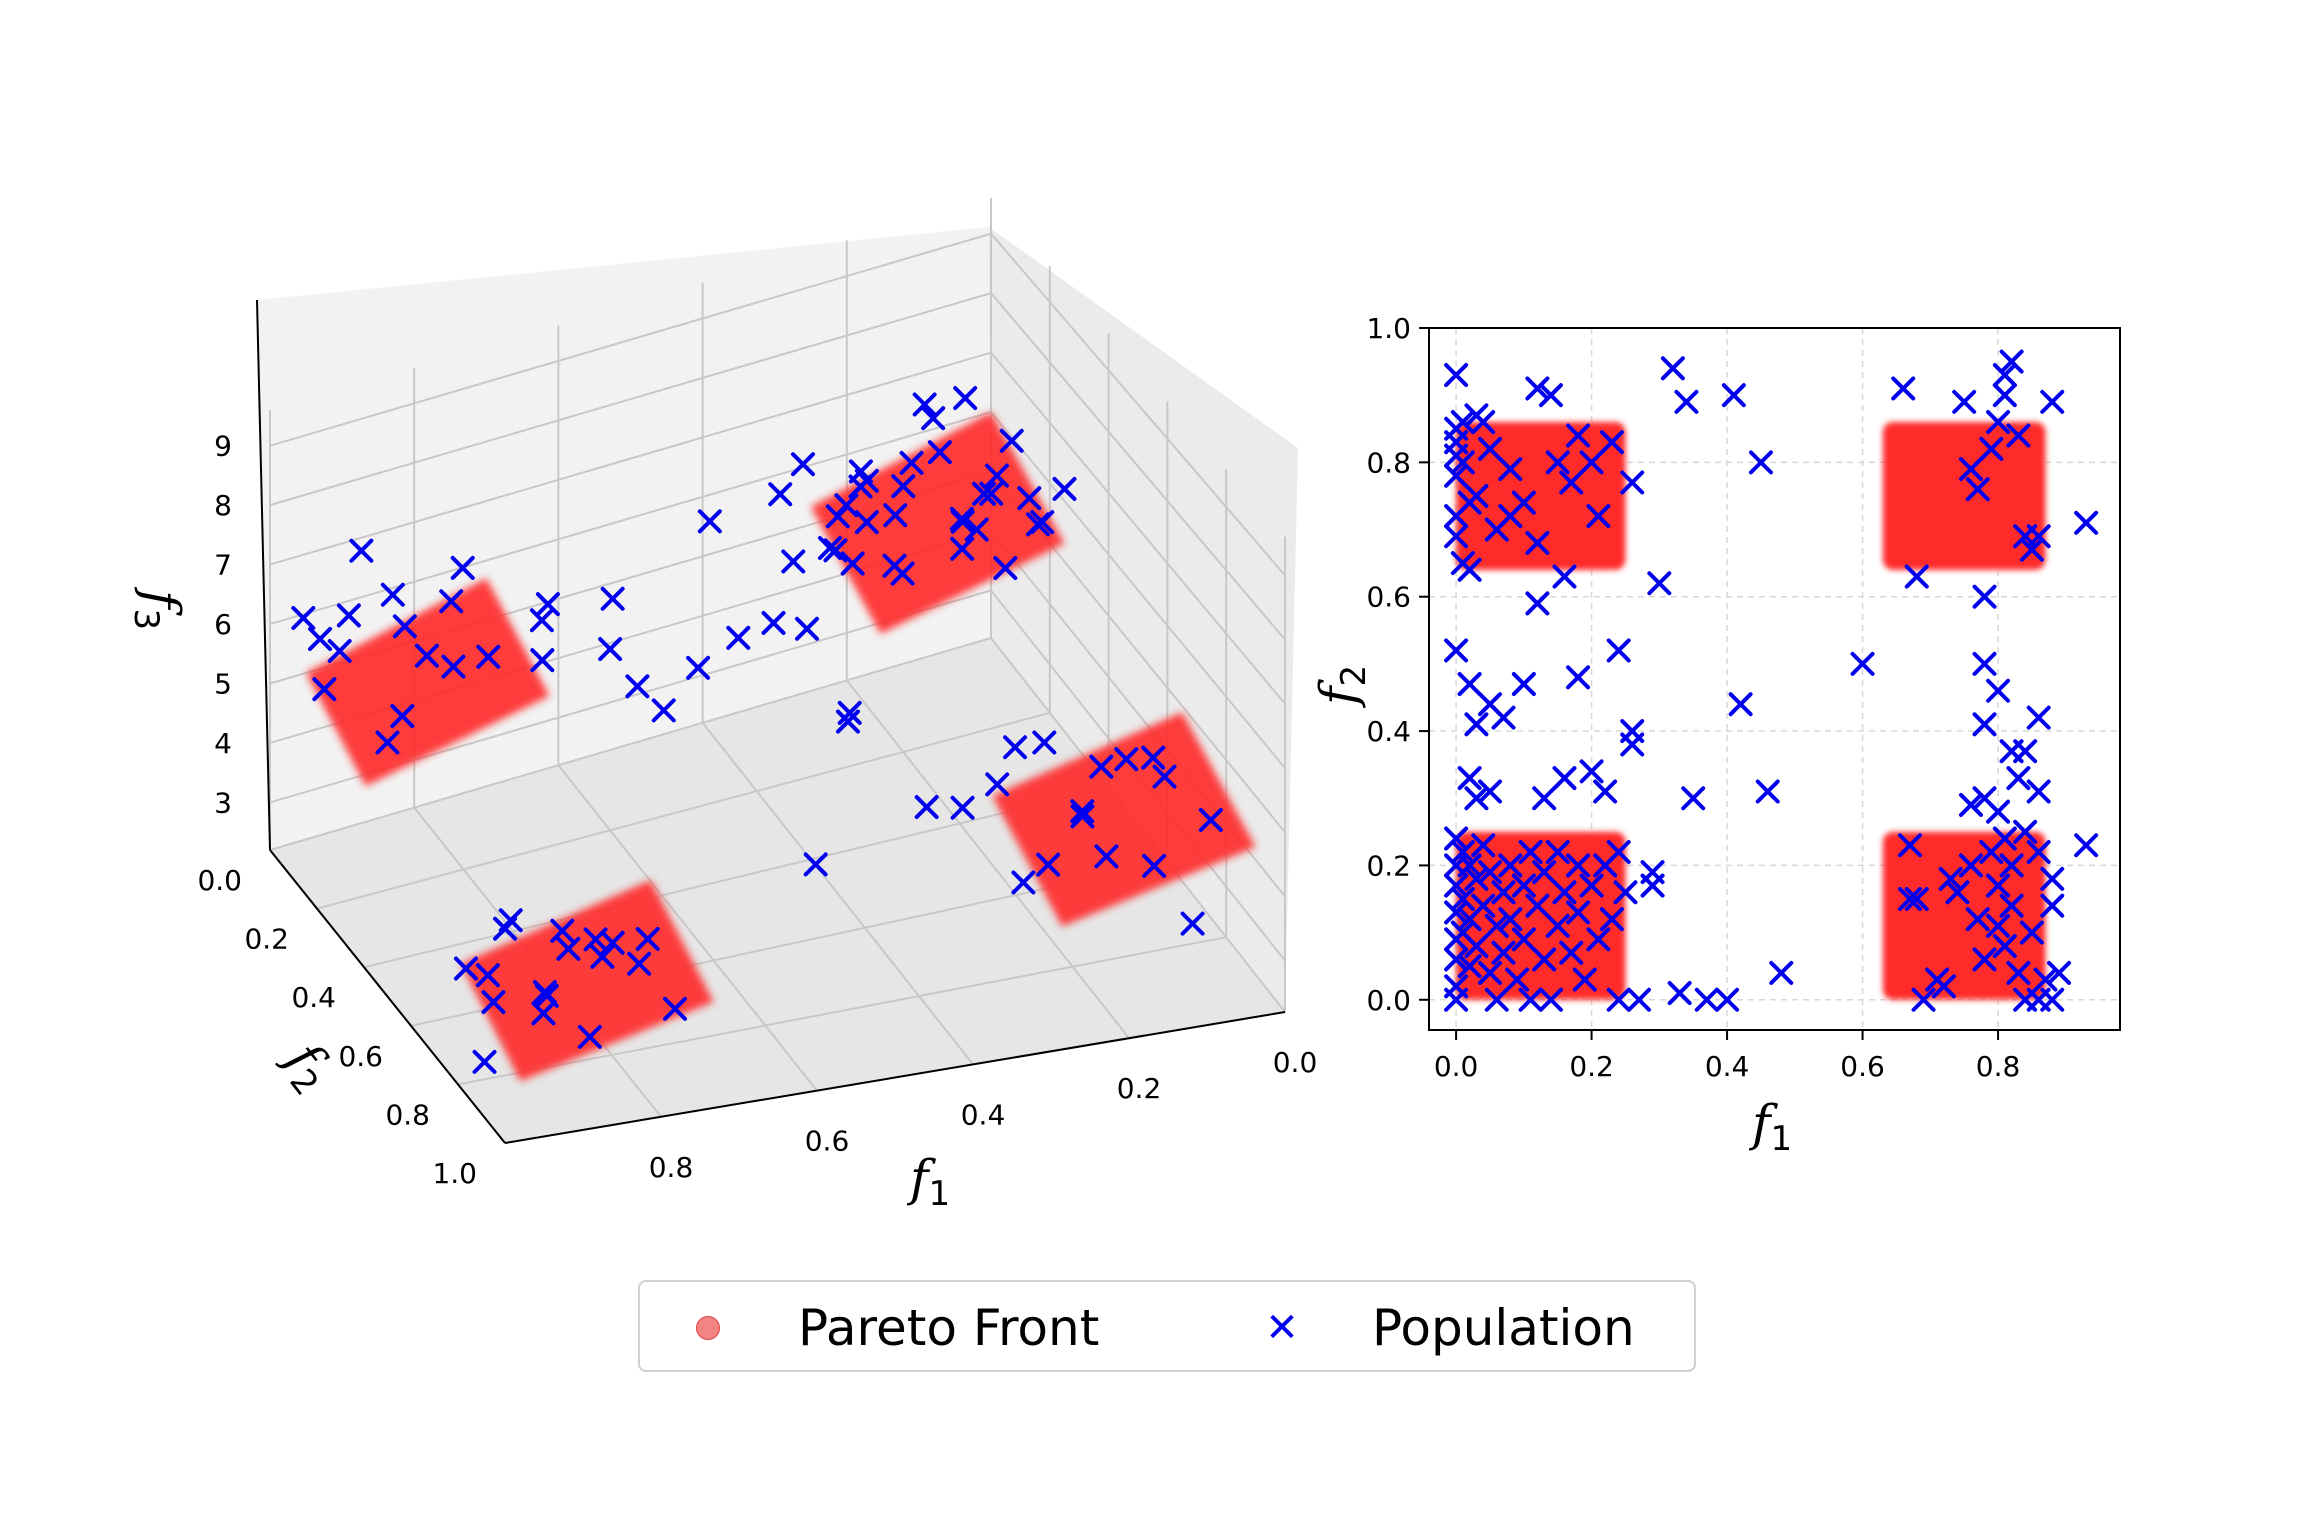 This screenshot has width=2304, height=1536. What do you see at coordinates (1541, 915) in the screenshot?
I see `pareto-region-2d` at bounding box center [1541, 915].